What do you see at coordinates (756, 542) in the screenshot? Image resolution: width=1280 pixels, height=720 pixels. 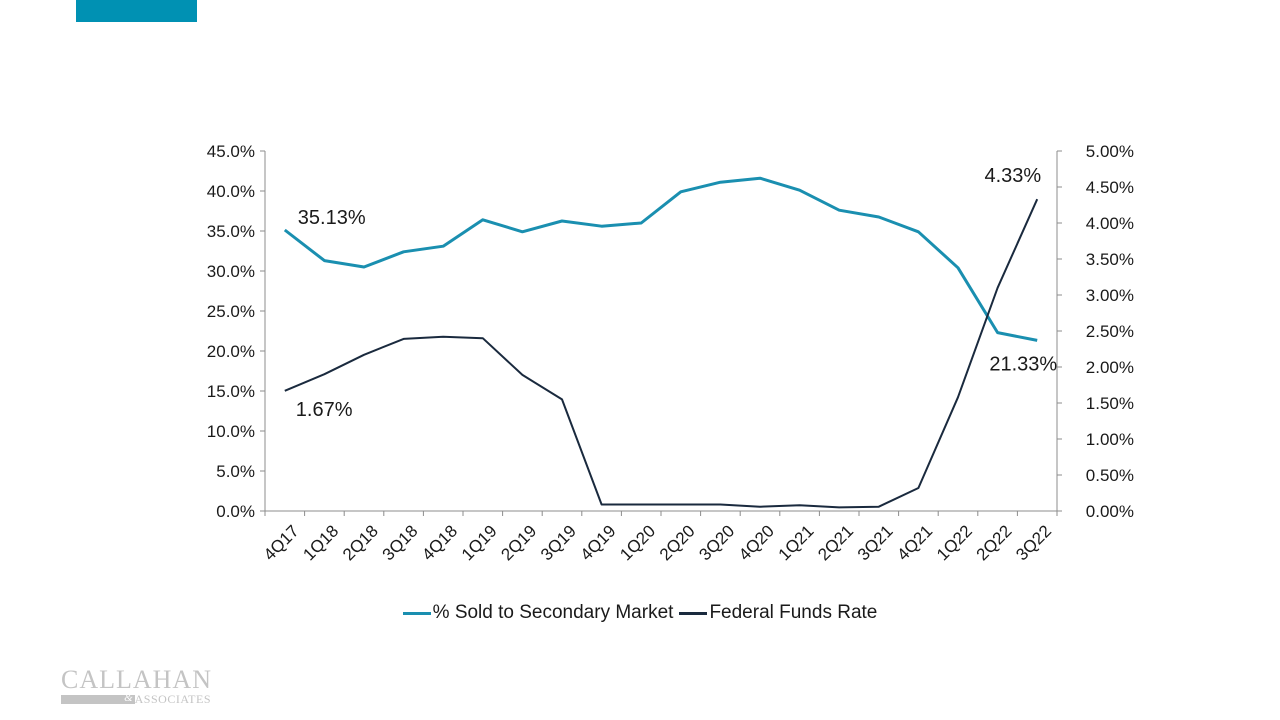 I see `x-axis-tick-label: 4Q20` at bounding box center [756, 542].